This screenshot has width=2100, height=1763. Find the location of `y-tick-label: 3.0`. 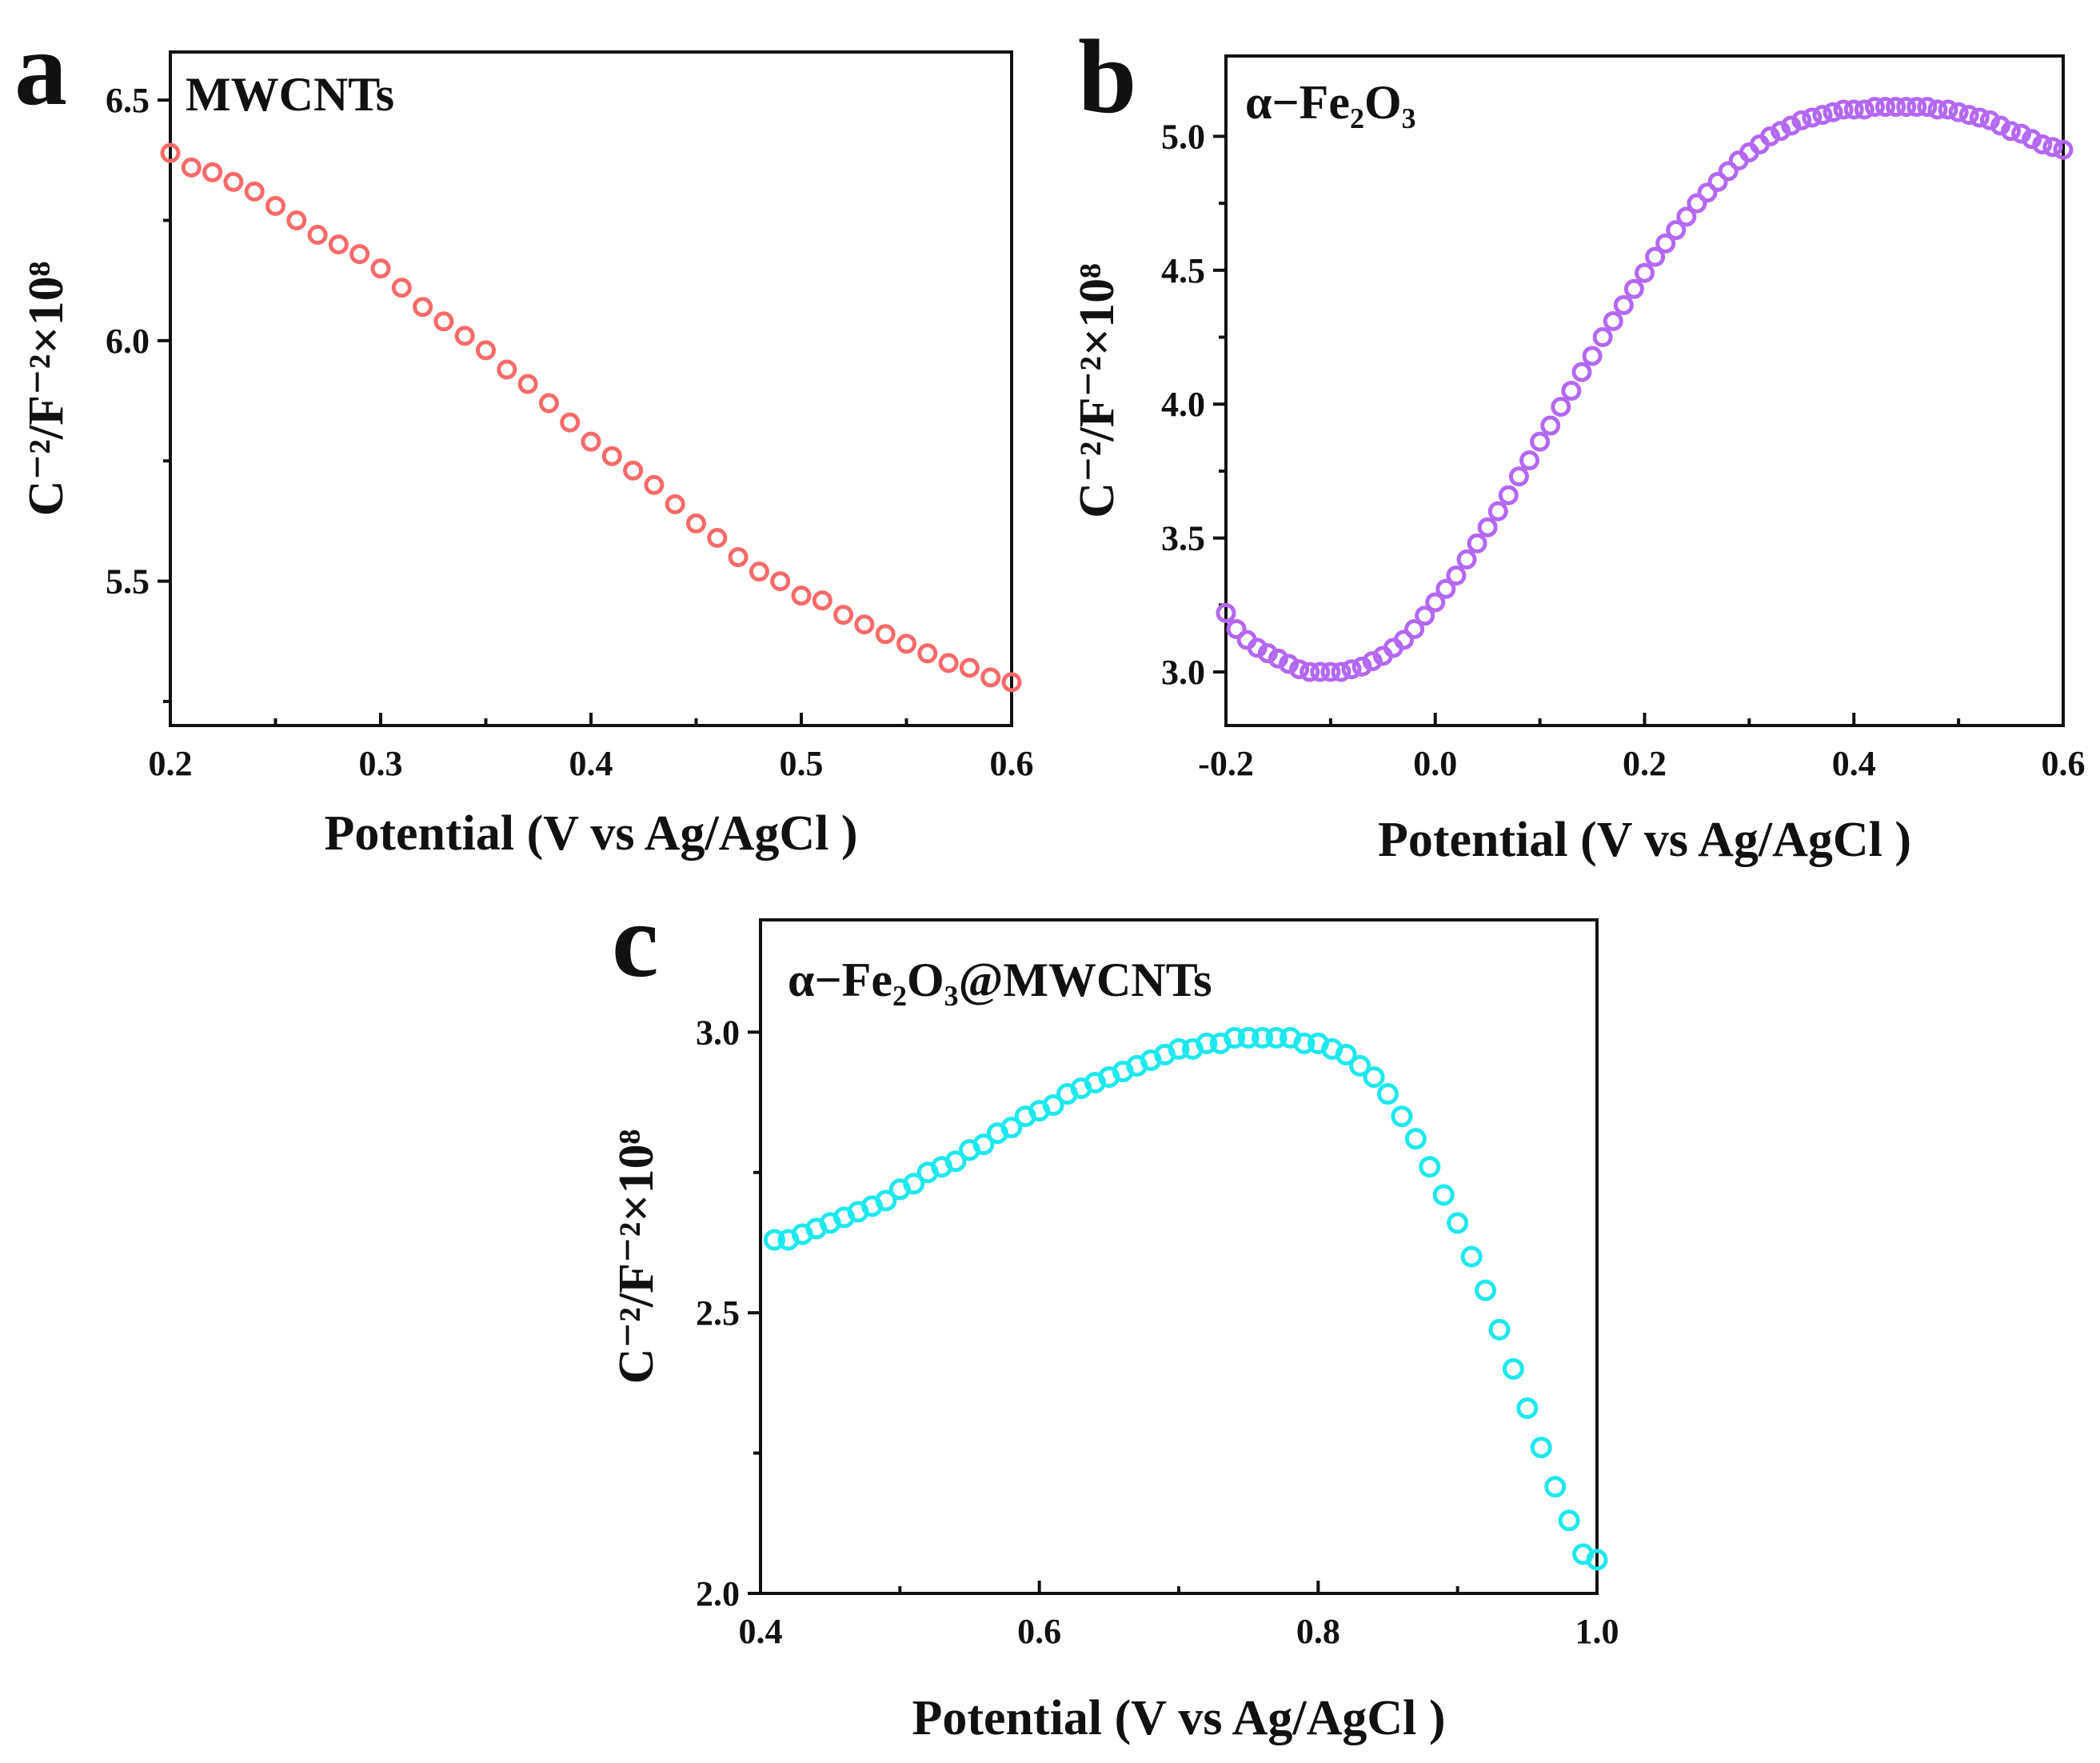

y-tick-label: 3.0 is located at coordinates (1183, 672).